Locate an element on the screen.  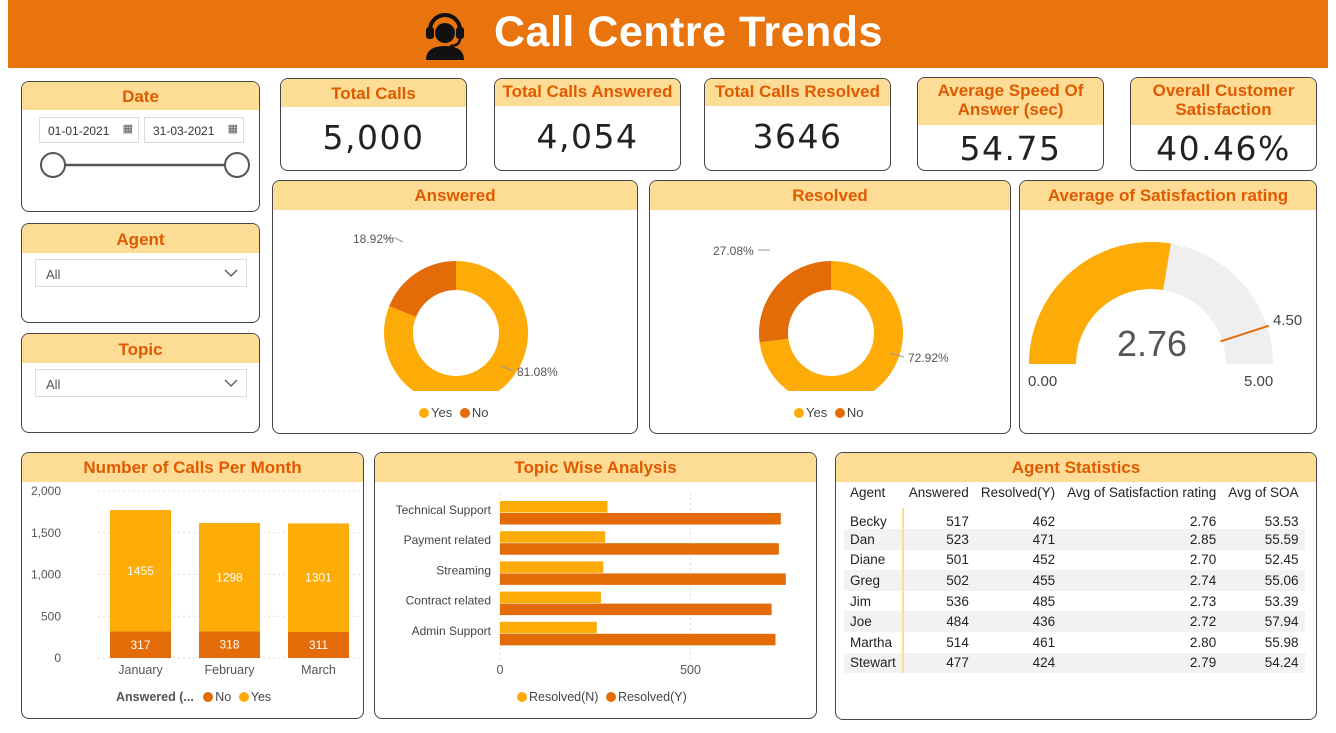
end-date-input: 31-03-2021 ▦ is located at coordinates (194, 130).